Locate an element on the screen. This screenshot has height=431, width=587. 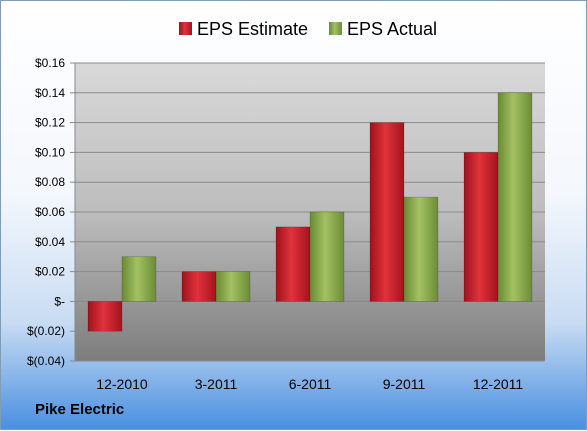
legend-swatch-actual is located at coordinates (335, 28).